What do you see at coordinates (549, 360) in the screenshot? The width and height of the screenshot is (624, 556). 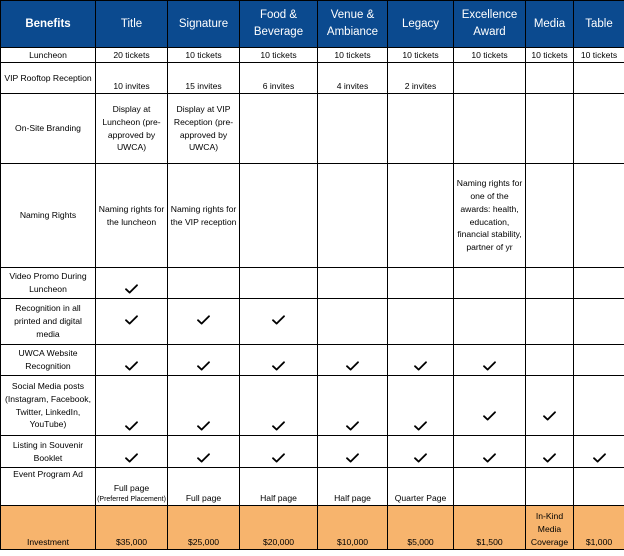 I see `cell-website-media` at bounding box center [549, 360].